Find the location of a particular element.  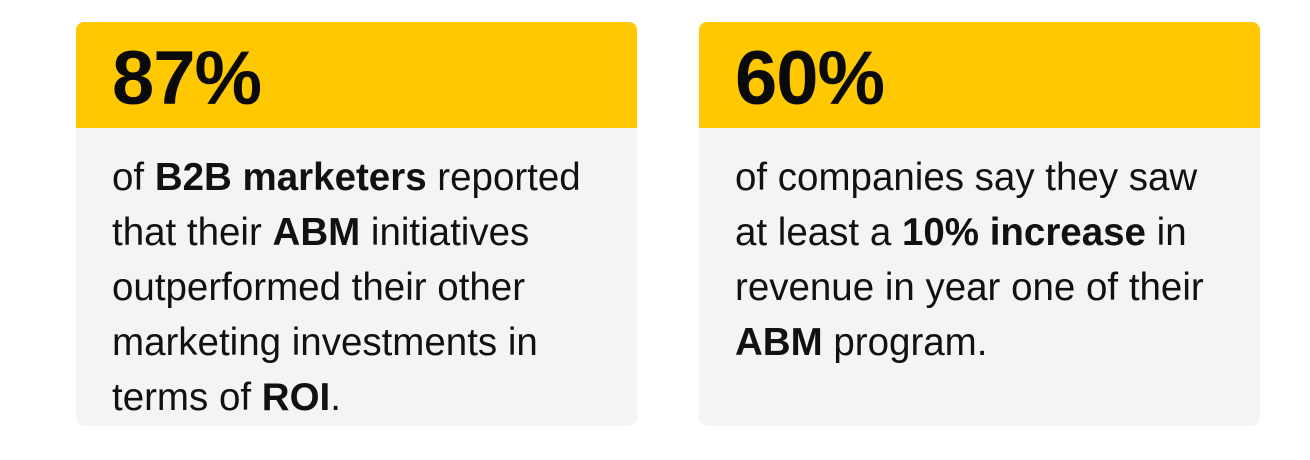

stat-value: 60% is located at coordinates (810, 78).